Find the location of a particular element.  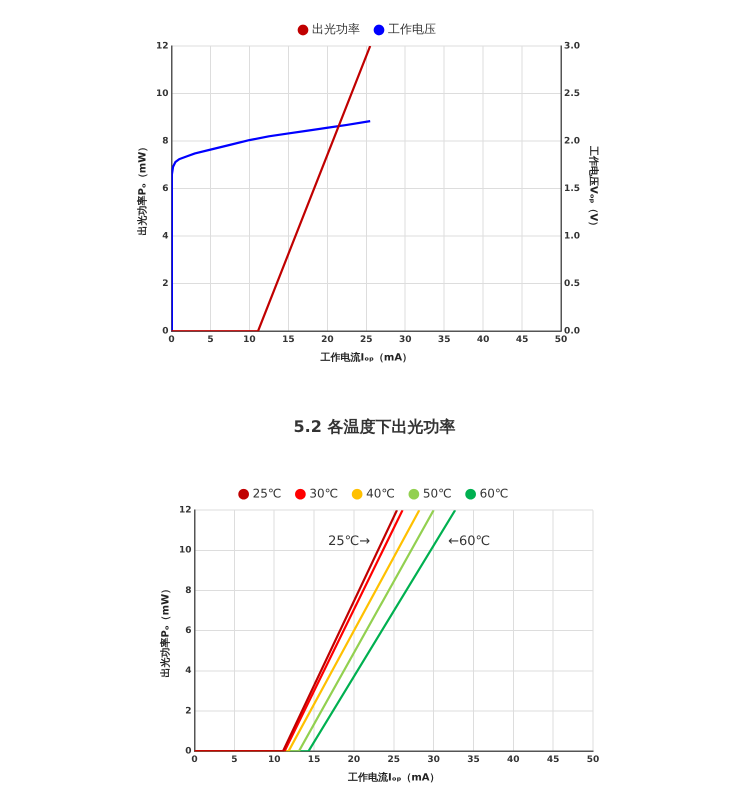

legend-label: 40℃ is located at coordinates (380, 493).